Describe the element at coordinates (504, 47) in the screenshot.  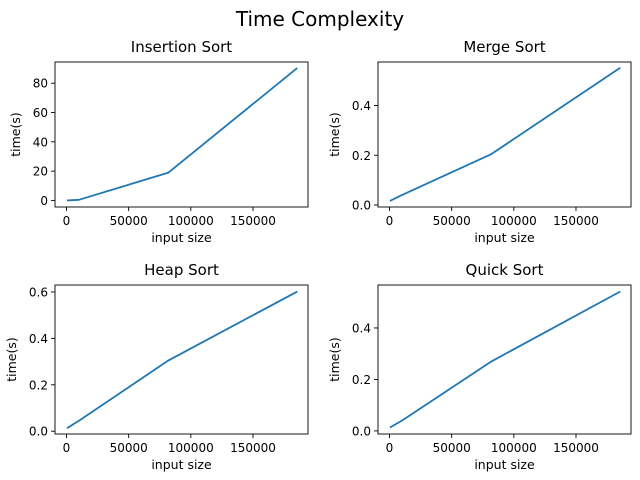
I see `subplot-title: Merge Sort` at that location.